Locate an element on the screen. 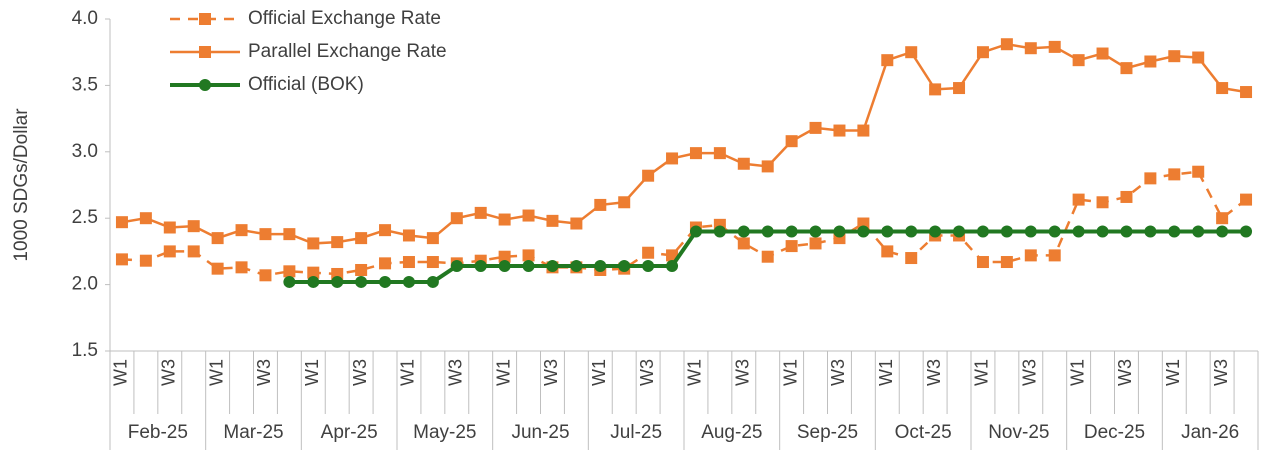 The height and width of the screenshot is (450, 1261). month-label: Dec-25 is located at coordinates (1114, 432).